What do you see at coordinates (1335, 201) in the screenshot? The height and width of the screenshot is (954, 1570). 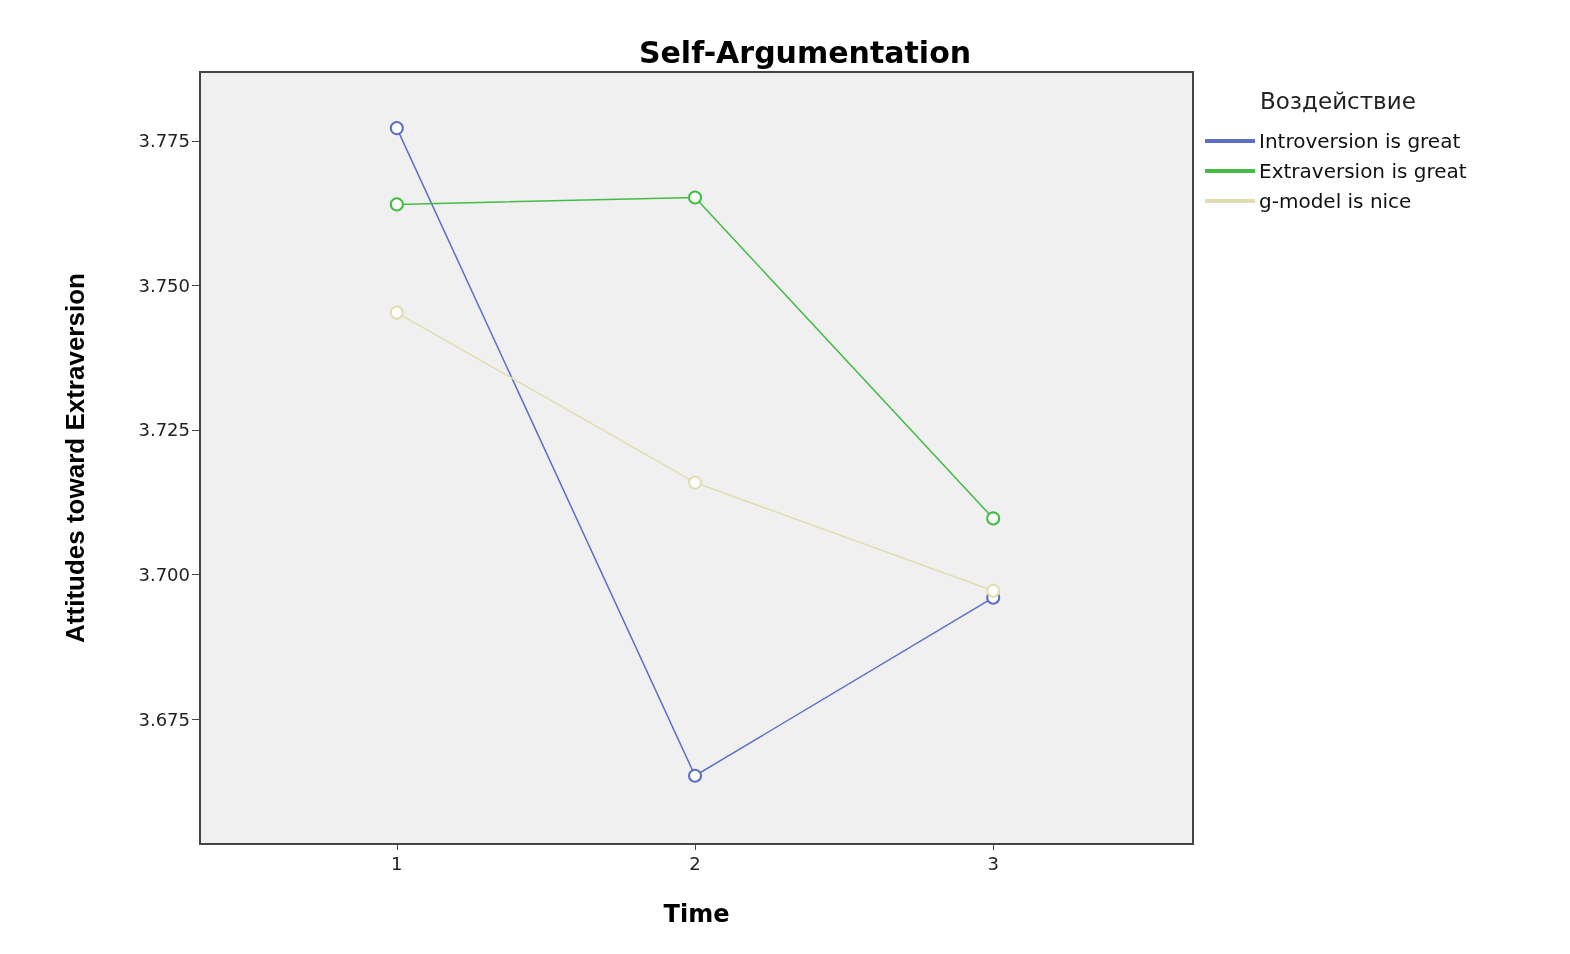 I see `legend-label: g-model is nice` at bounding box center [1335, 201].